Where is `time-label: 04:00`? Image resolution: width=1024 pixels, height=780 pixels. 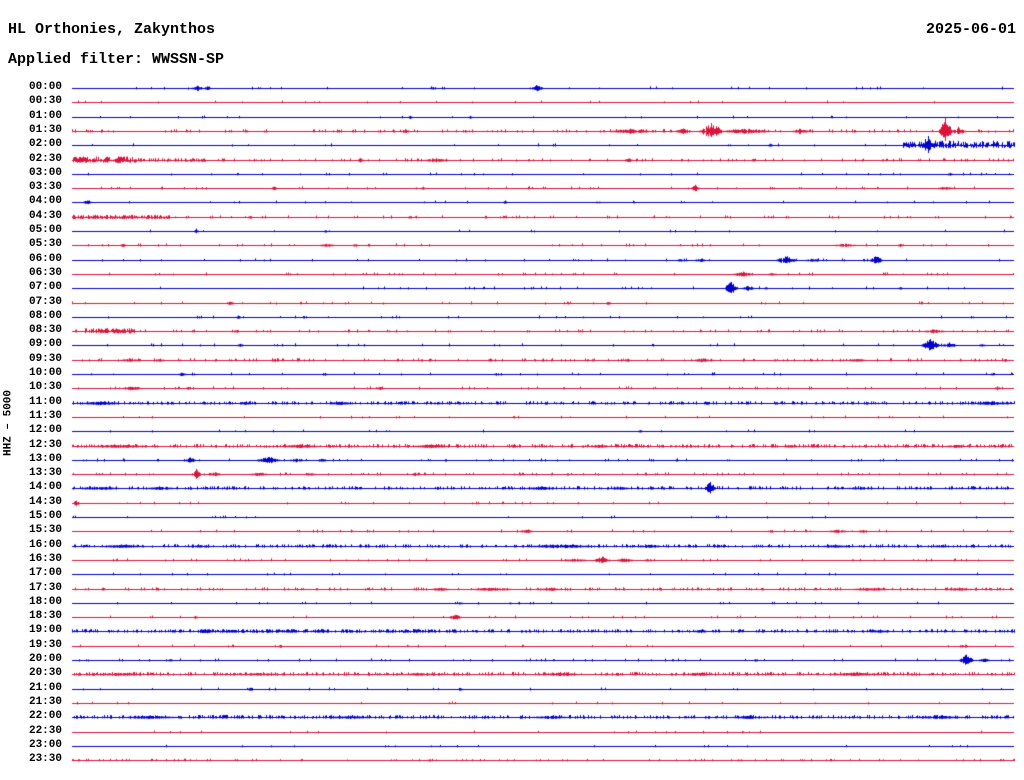 time-label: 04:00 is located at coordinates (45, 201).